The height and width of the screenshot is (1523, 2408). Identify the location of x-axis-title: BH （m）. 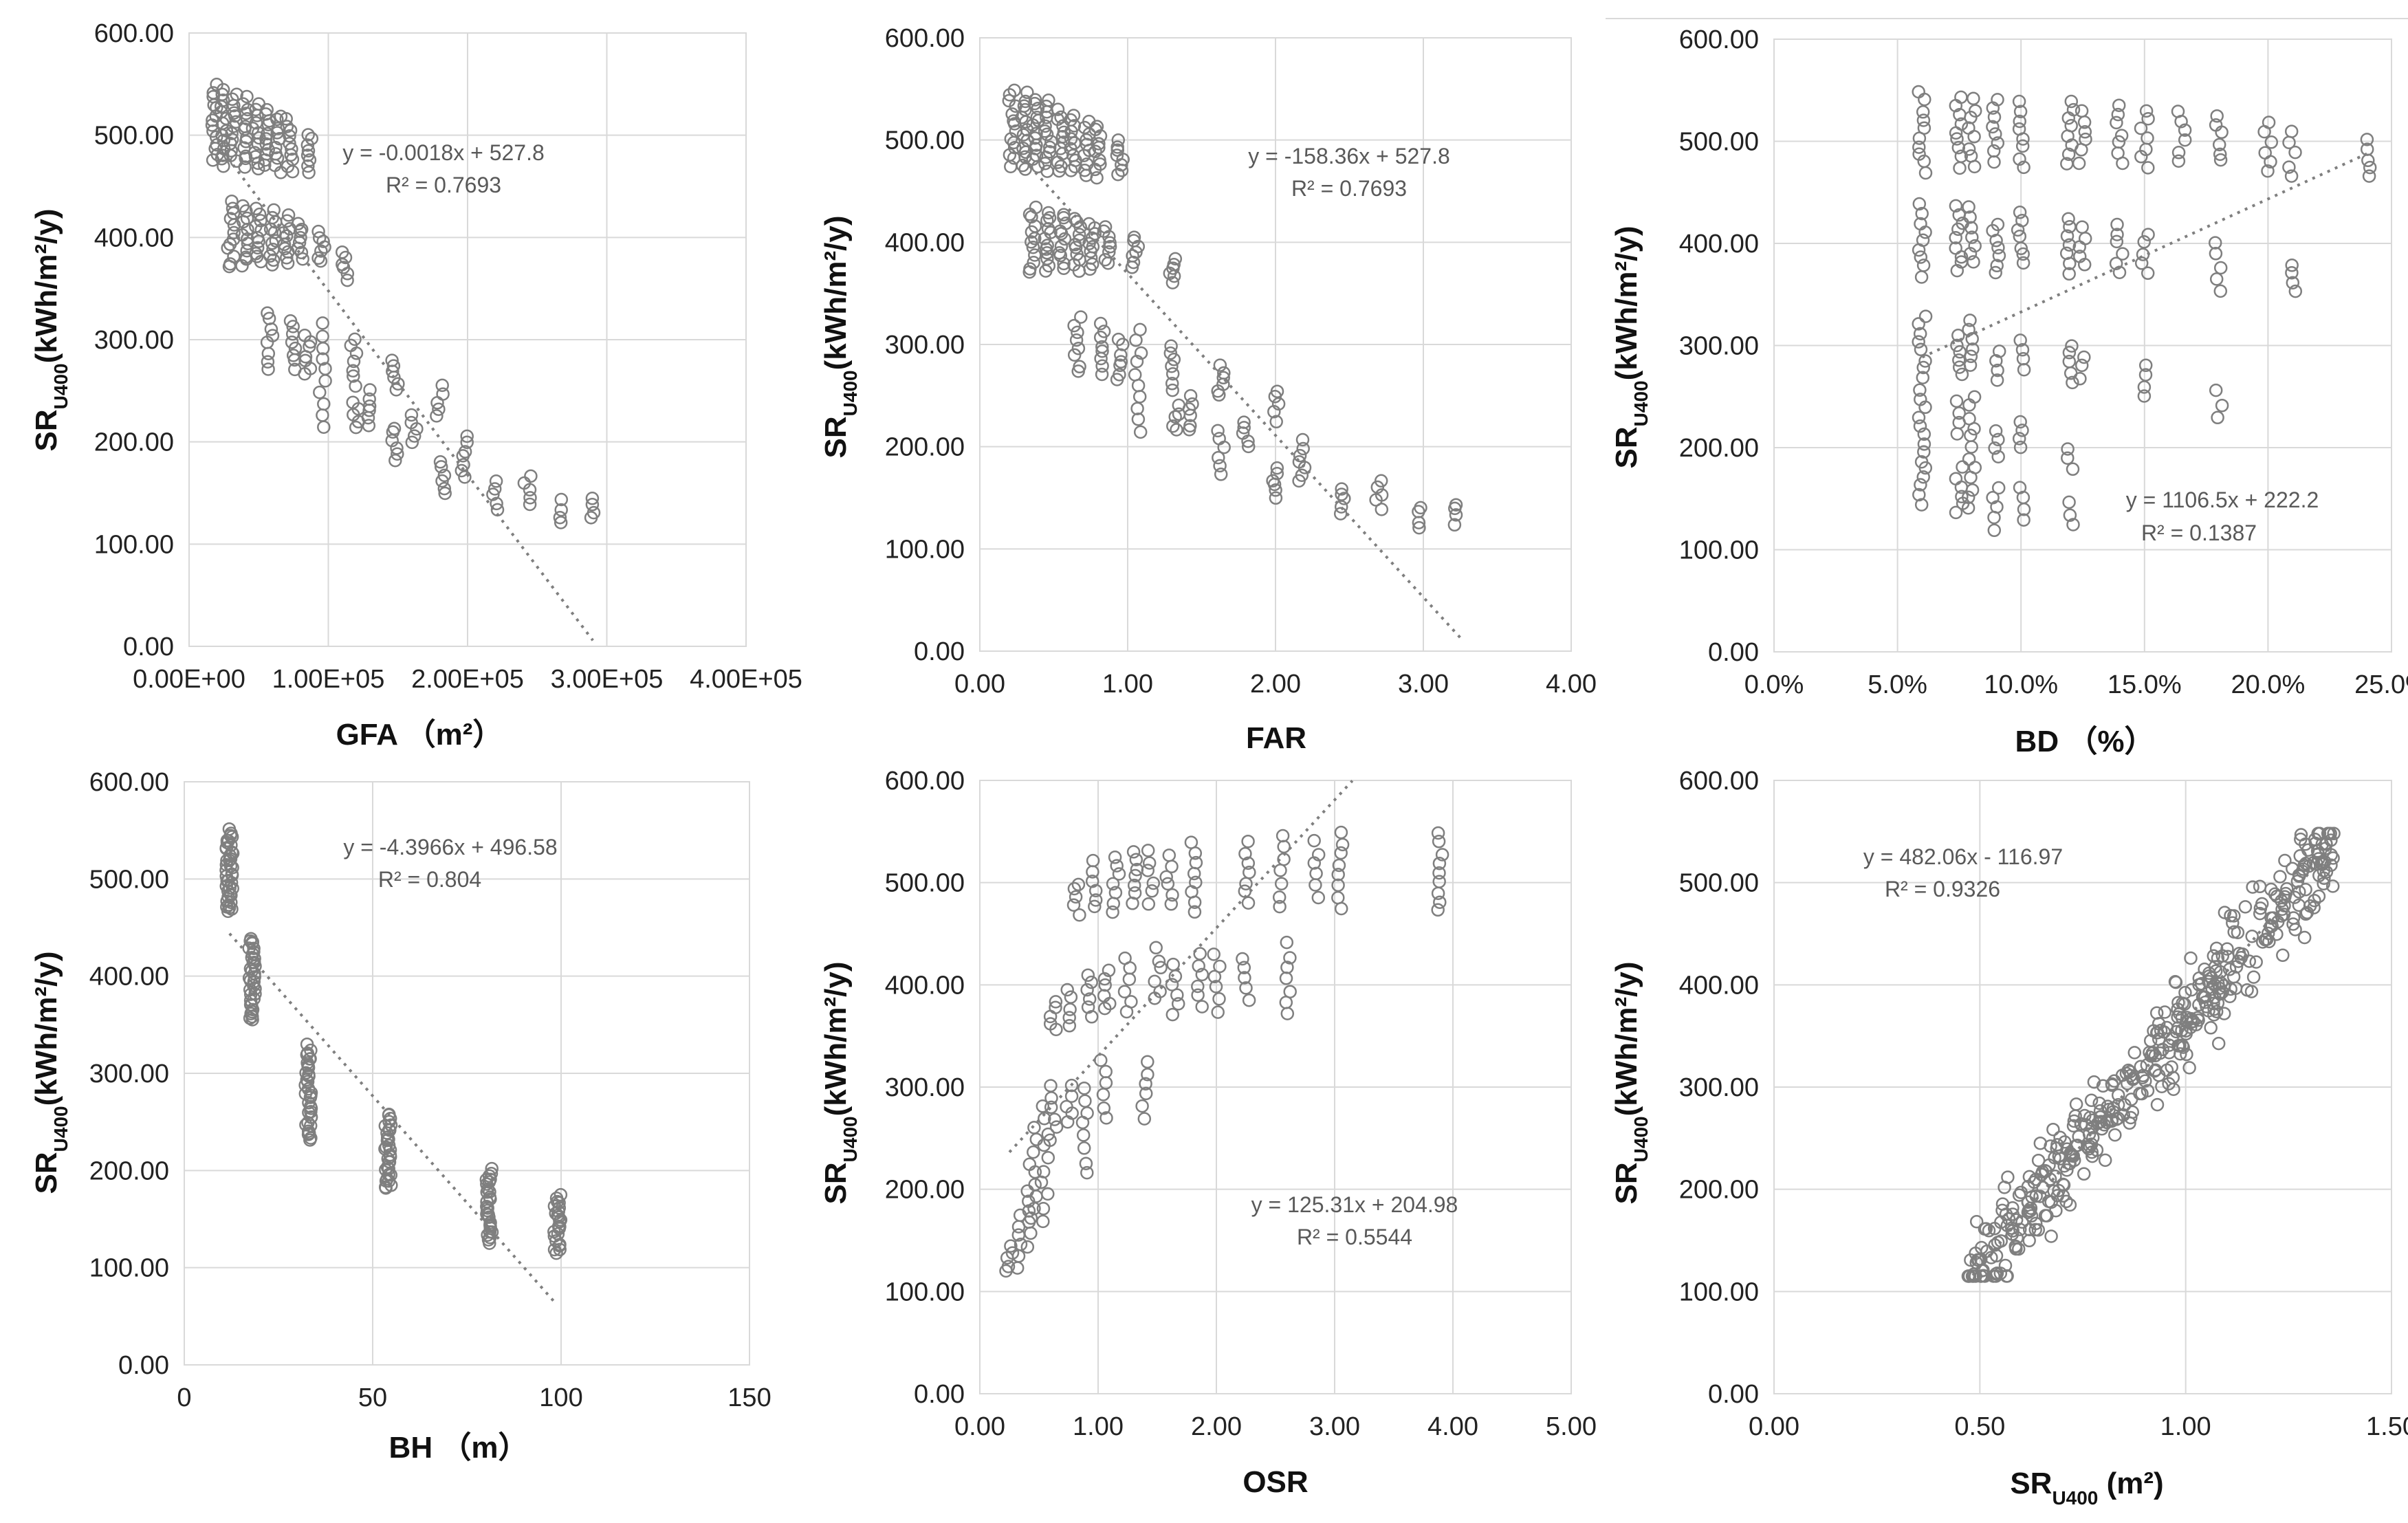
(459, 1448).